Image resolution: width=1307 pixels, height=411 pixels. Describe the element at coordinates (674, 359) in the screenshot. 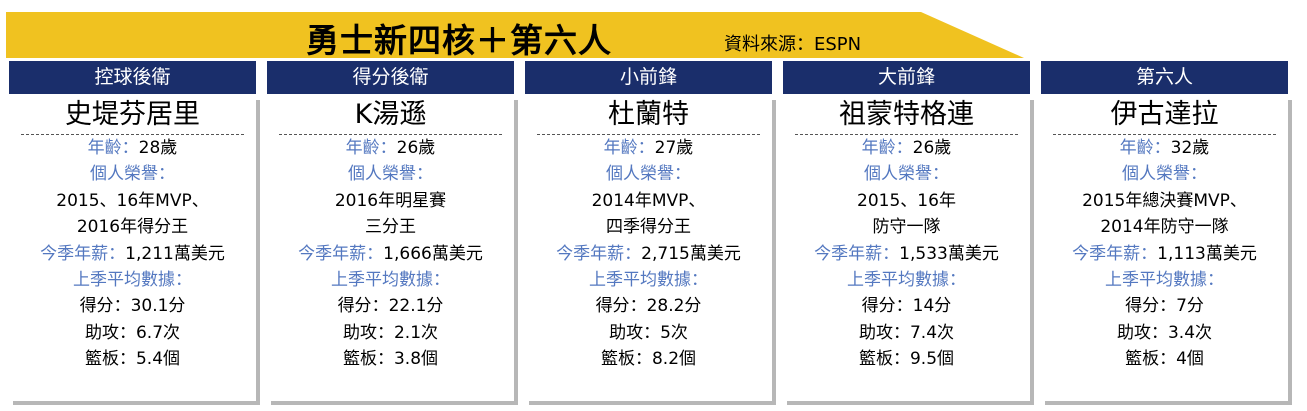

I see `rebounds-value: 8.2個` at that location.